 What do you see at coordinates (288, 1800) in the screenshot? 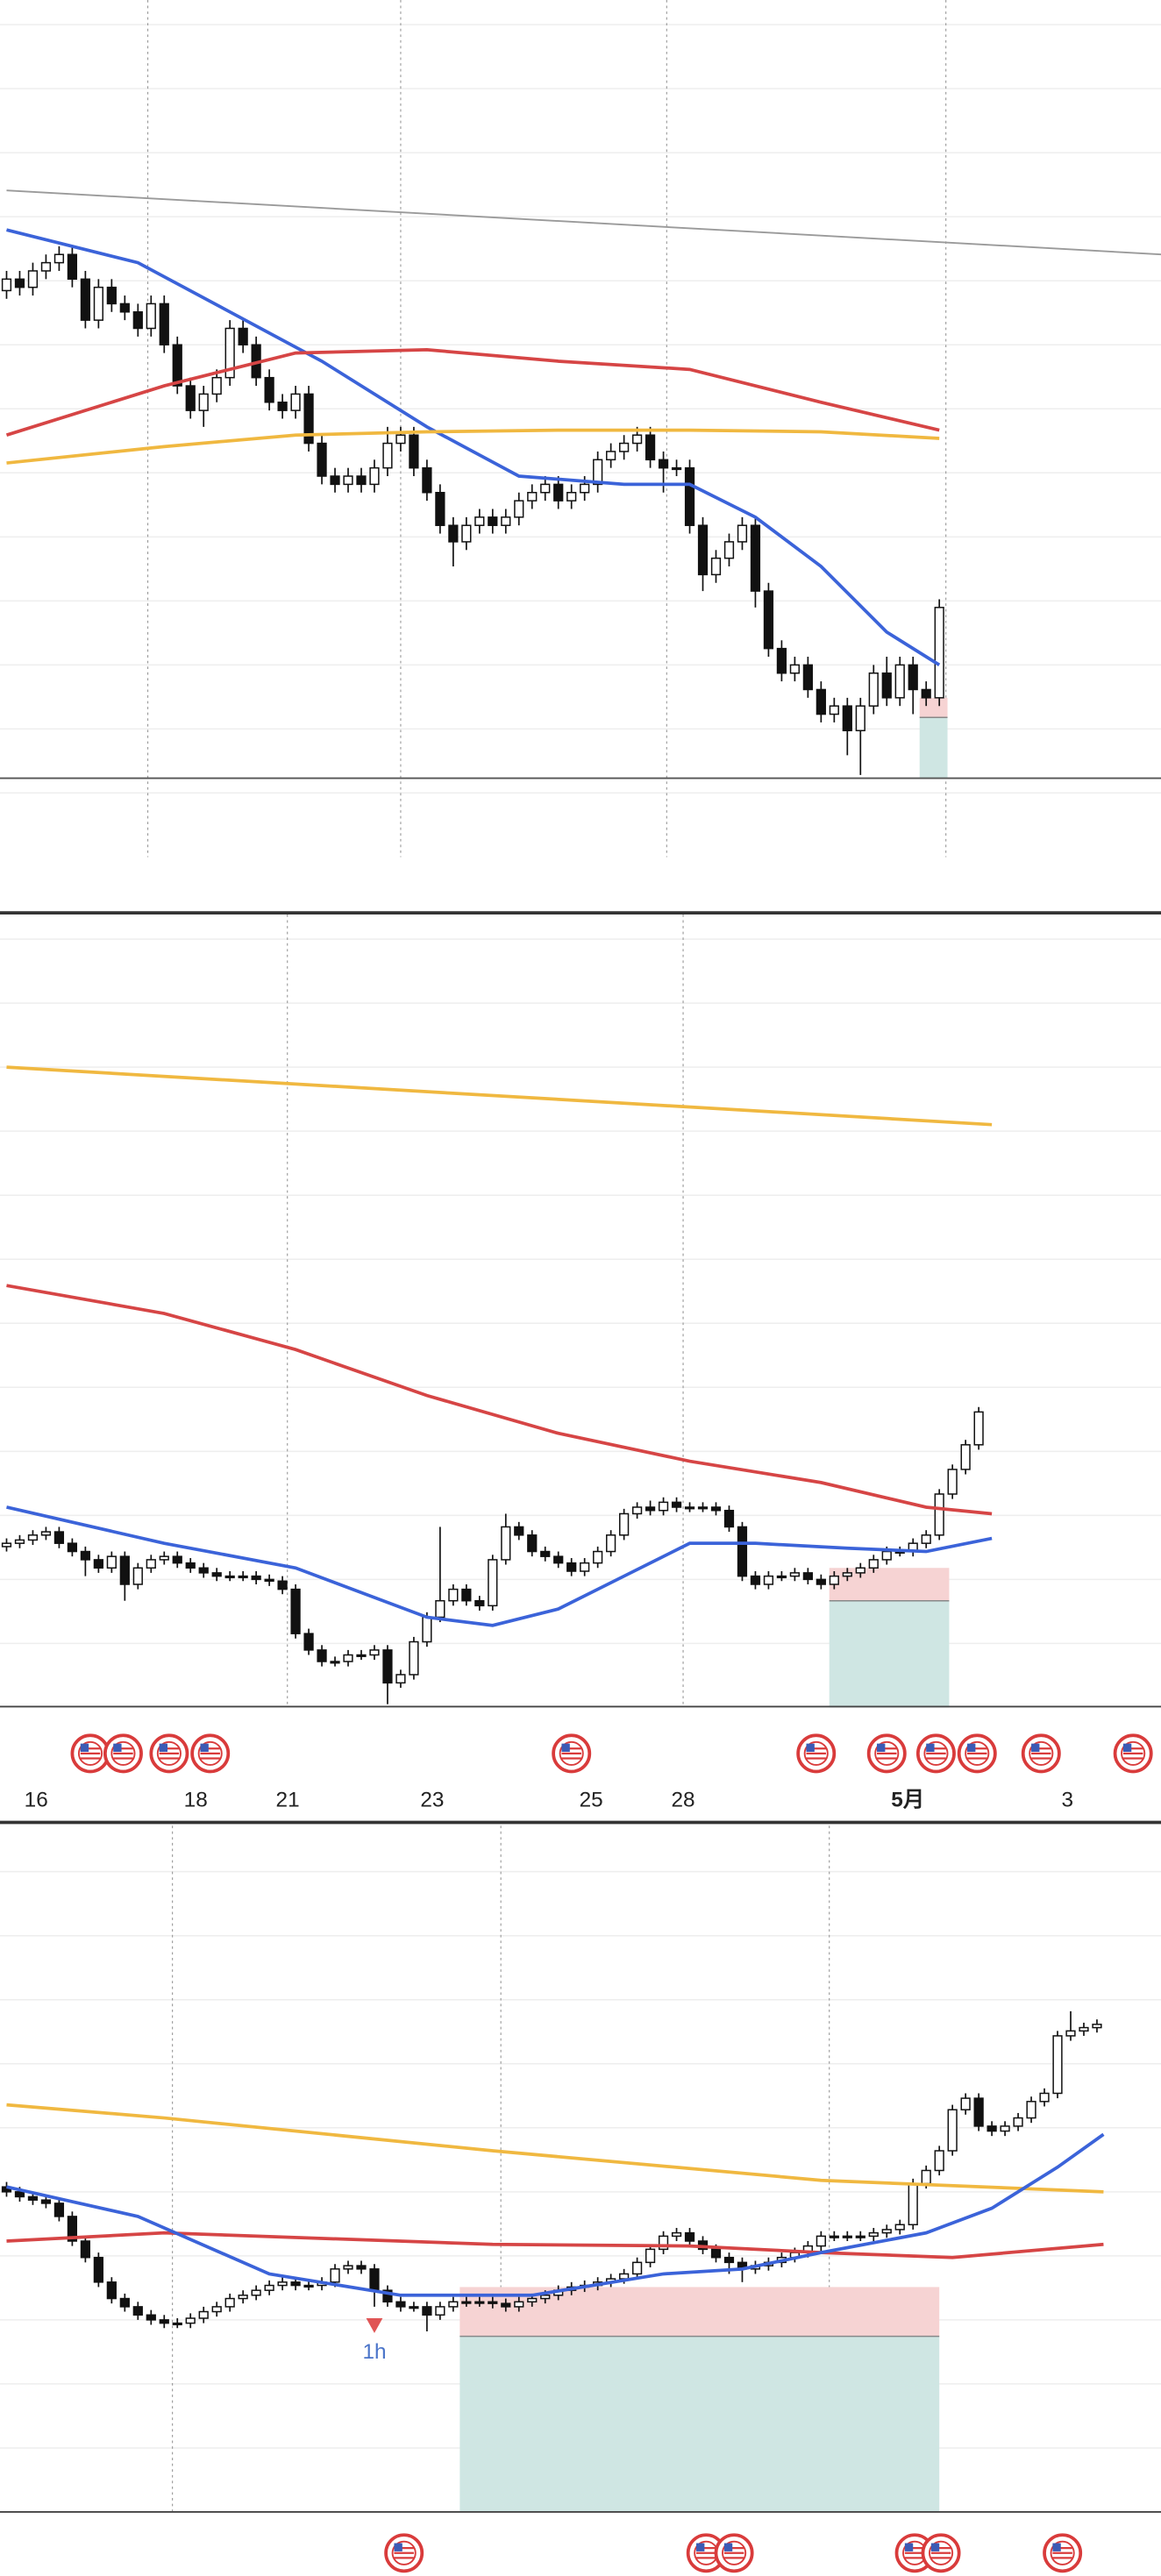
I see `x-tick-label: 21` at bounding box center [288, 1800].